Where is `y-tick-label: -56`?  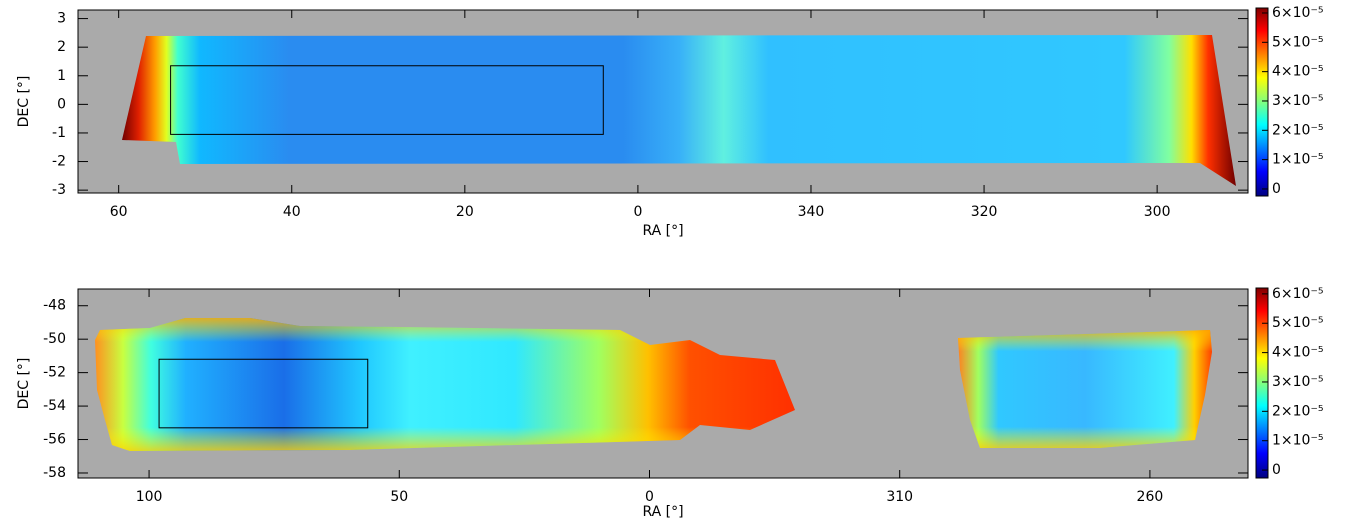 y-tick-label: -56 is located at coordinates (54, 440).